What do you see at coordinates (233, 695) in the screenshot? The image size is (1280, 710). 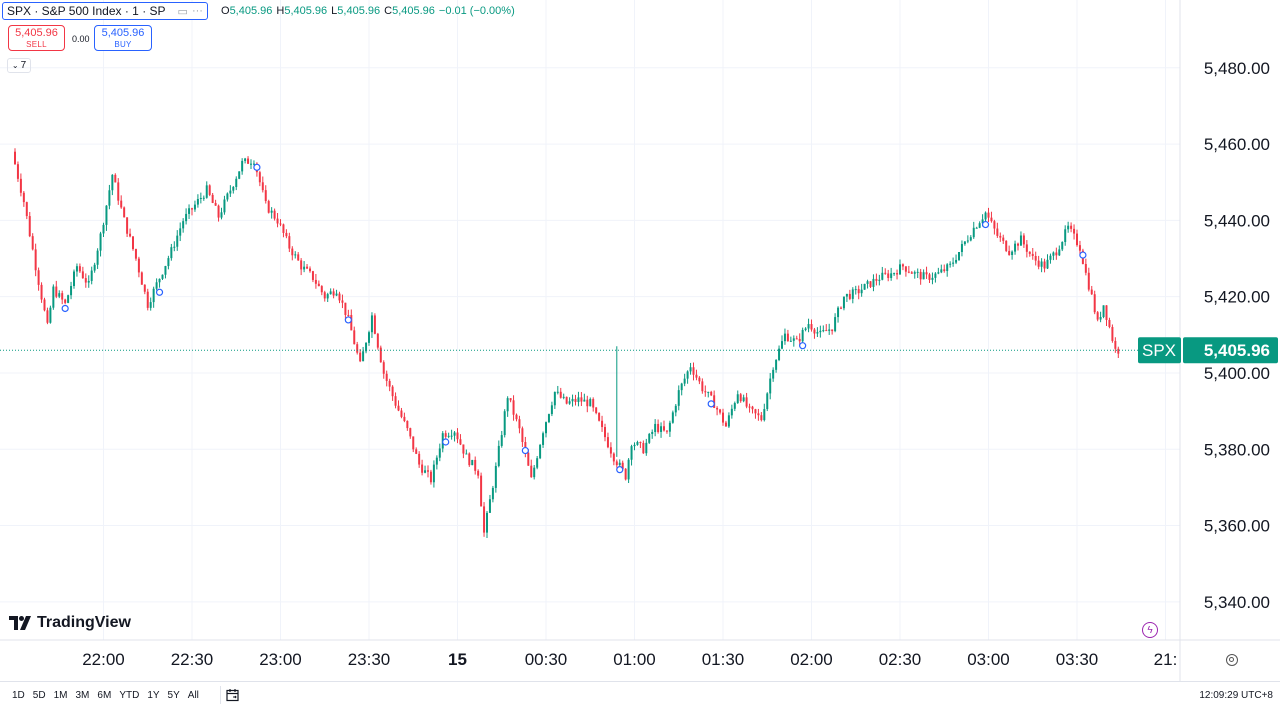 I see `calendar-icon` at bounding box center [233, 695].